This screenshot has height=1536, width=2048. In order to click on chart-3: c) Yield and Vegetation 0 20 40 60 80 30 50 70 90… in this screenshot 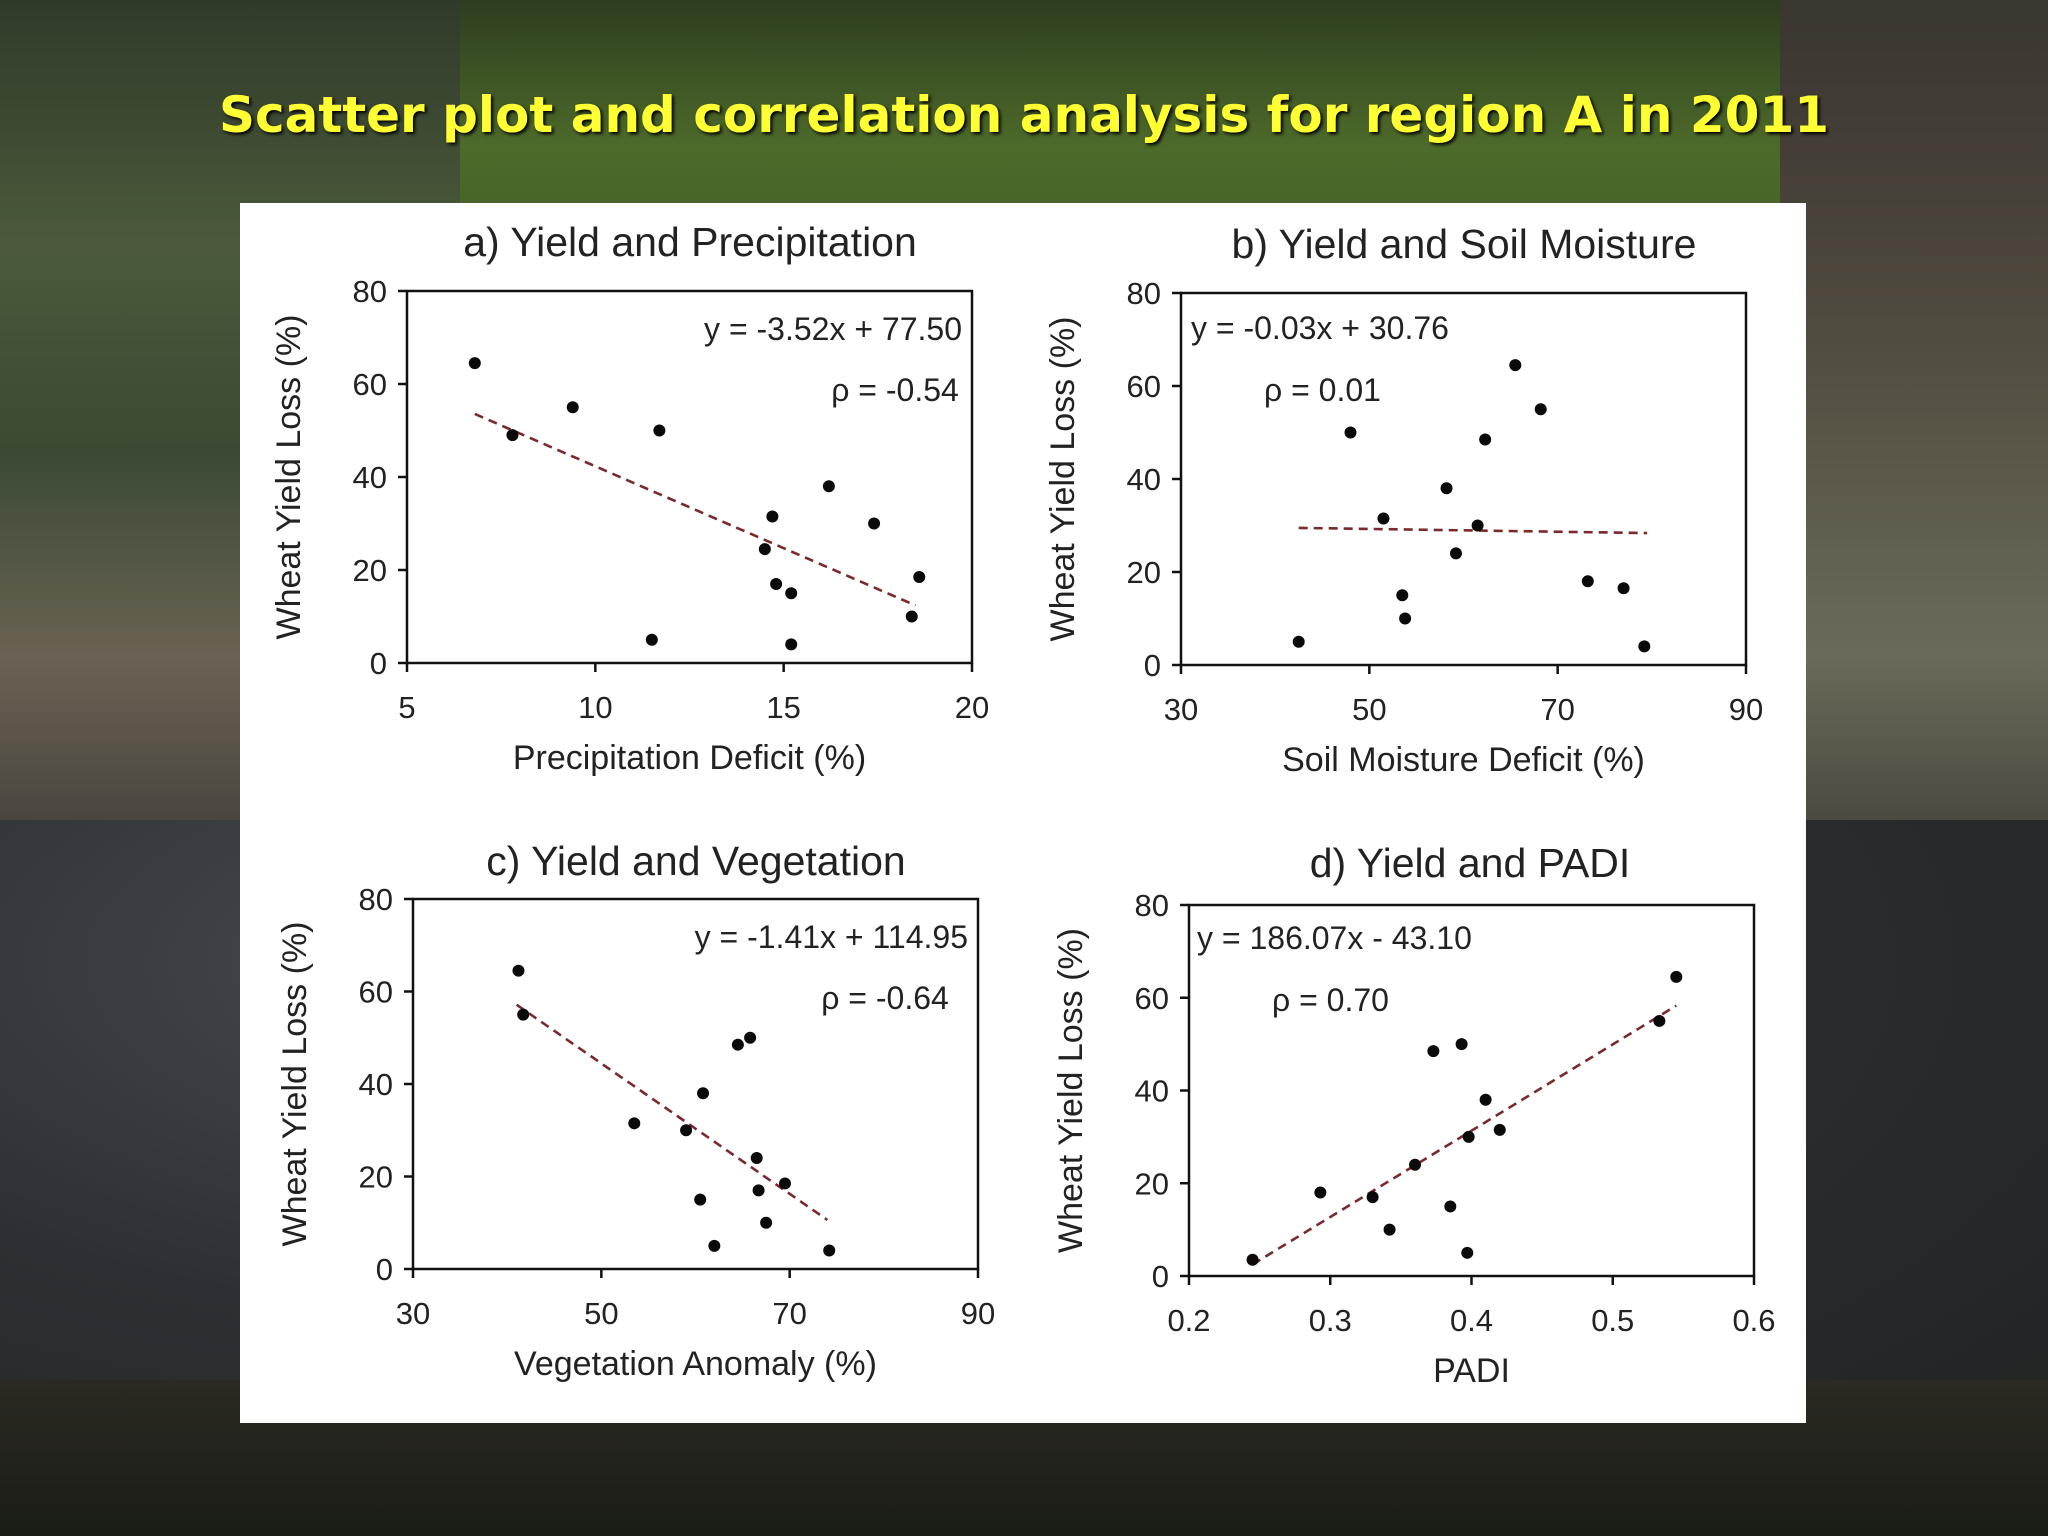, I will do `click(635, 1110)`.